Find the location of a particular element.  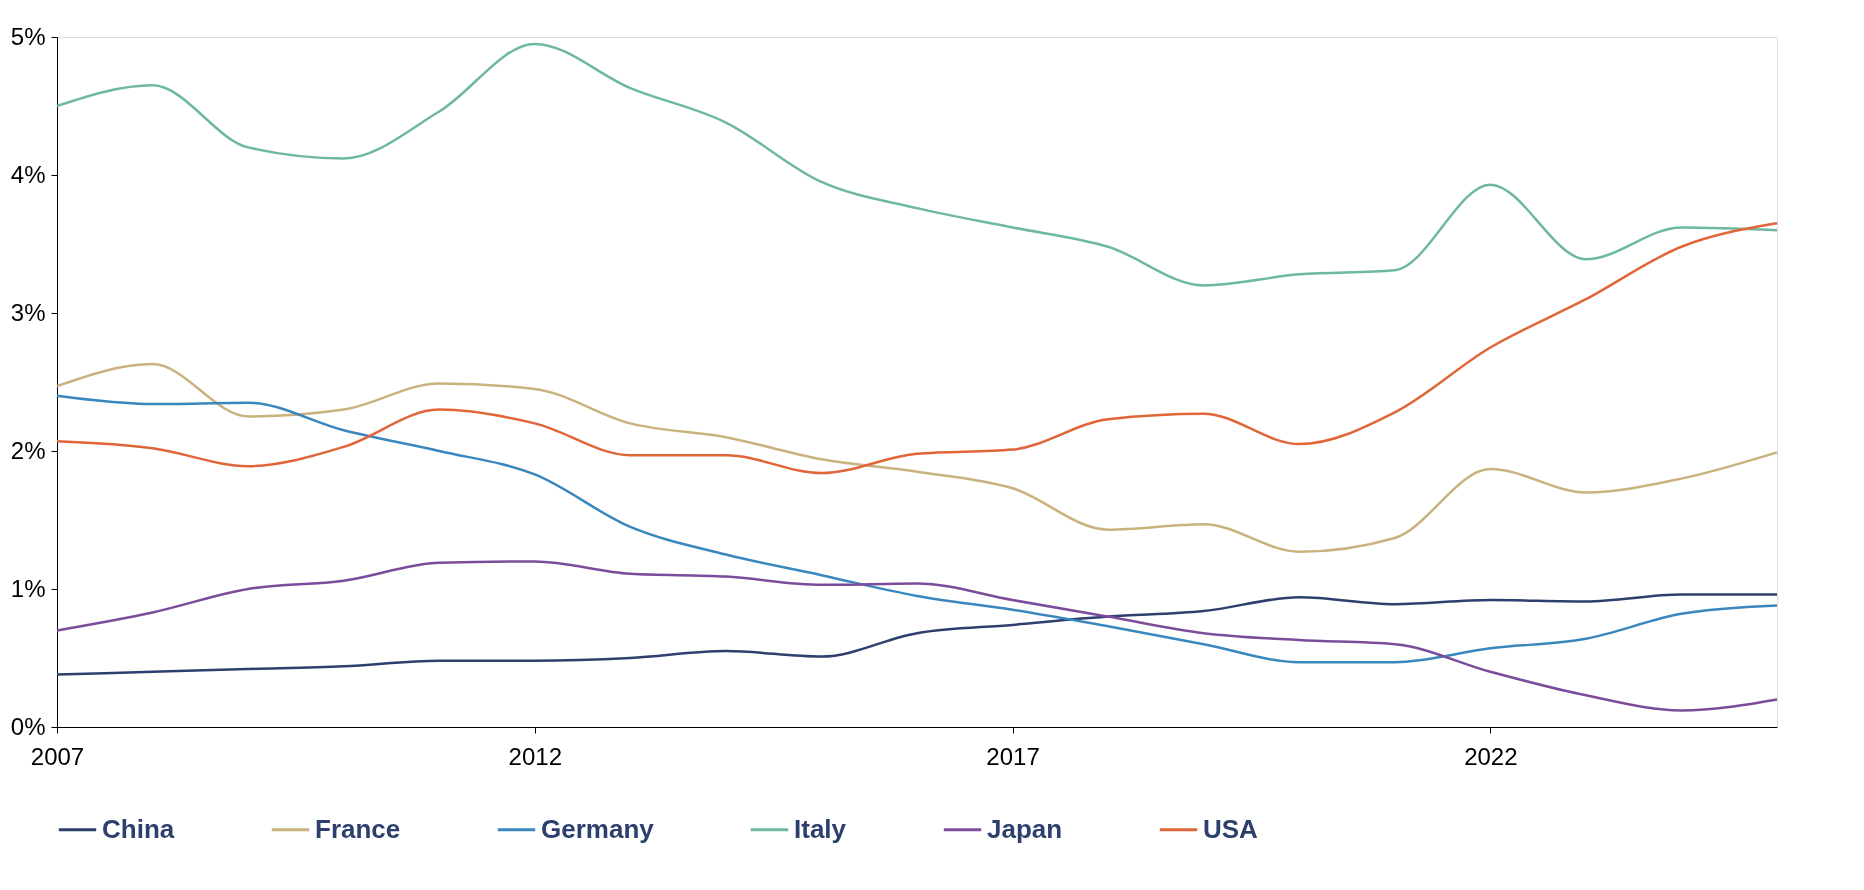

legend-label: Japan is located at coordinates (1025, 828).